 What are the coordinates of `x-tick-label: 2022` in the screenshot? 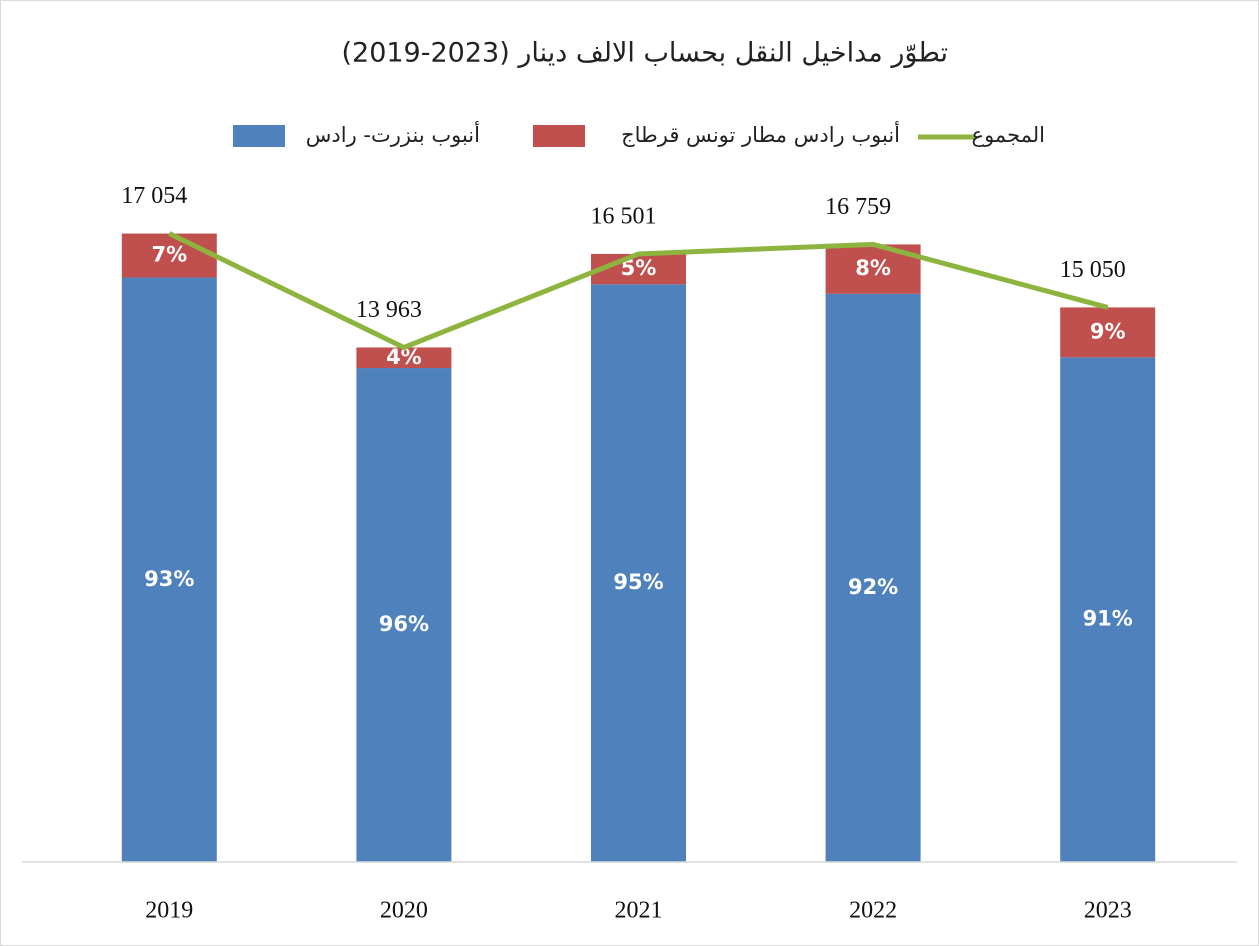 It's located at (873, 911).